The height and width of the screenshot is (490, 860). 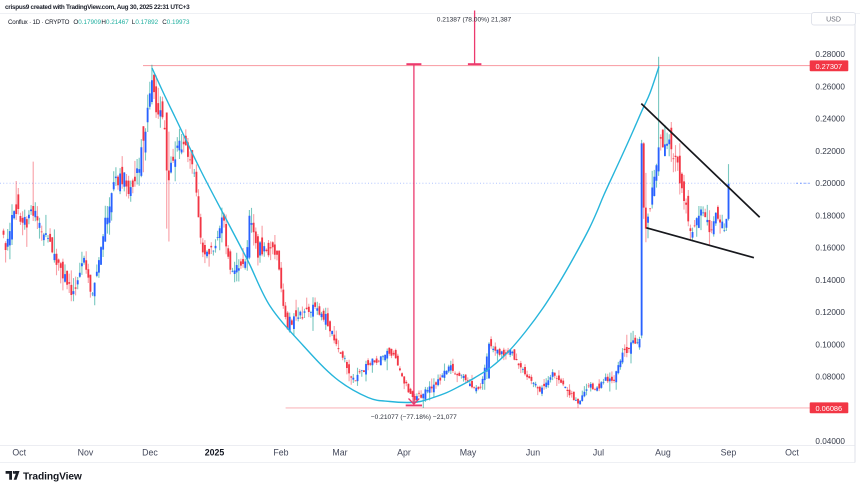 What do you see at coordinates (474, 20) in the screenshot?
I see `svg-text: 0.21387 (78.00%) 21,387` at bounding box center [474, 20].